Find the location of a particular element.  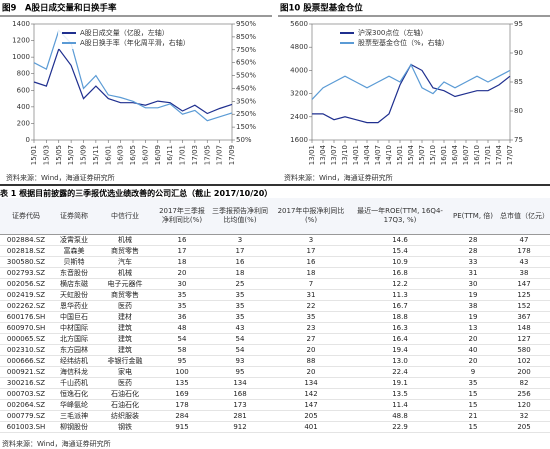

table-cell: 13.5 is located at coordinates (400, 394).